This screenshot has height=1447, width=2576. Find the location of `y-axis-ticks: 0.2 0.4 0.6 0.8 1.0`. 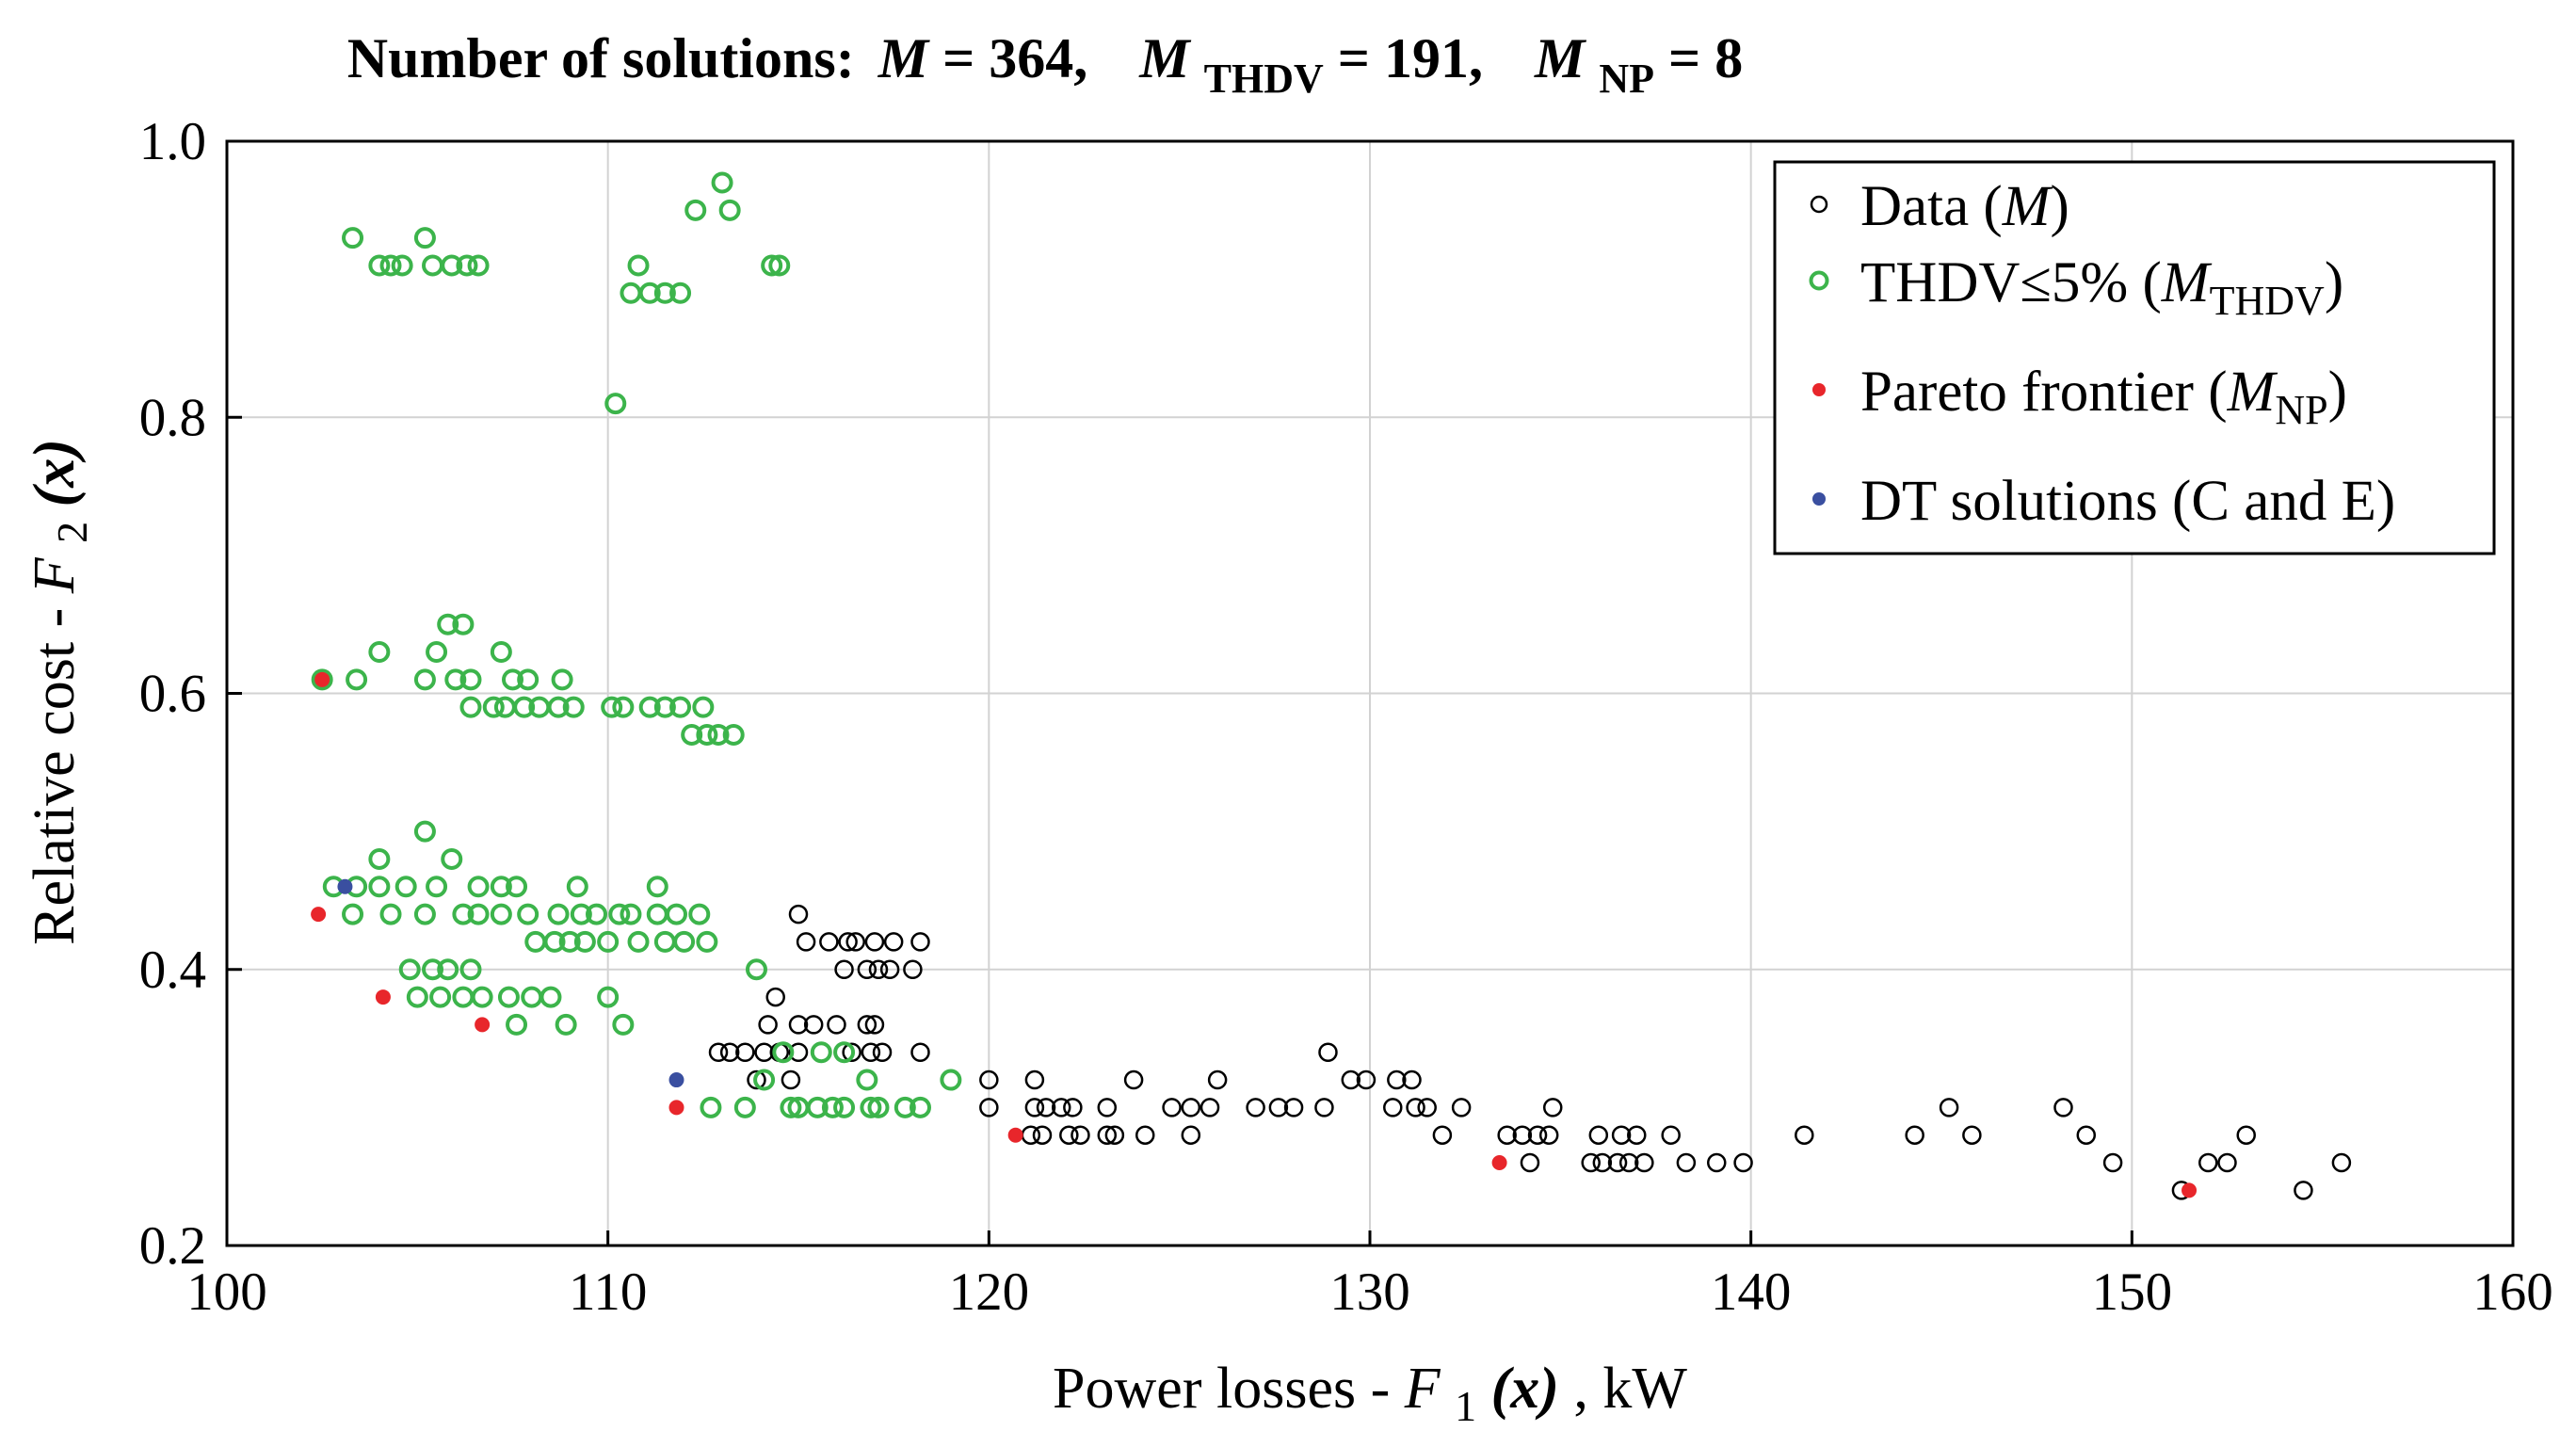

y-axis-ticks: 0.2 0.4 0.6 0.8 1.0 is located at coordinates (190, 694).